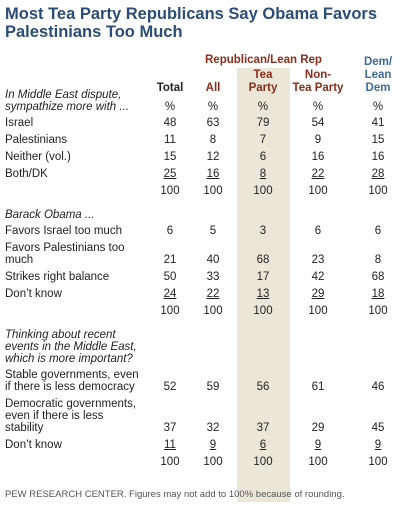  I want to click on row-label: even if there is less, so click(54, 416).